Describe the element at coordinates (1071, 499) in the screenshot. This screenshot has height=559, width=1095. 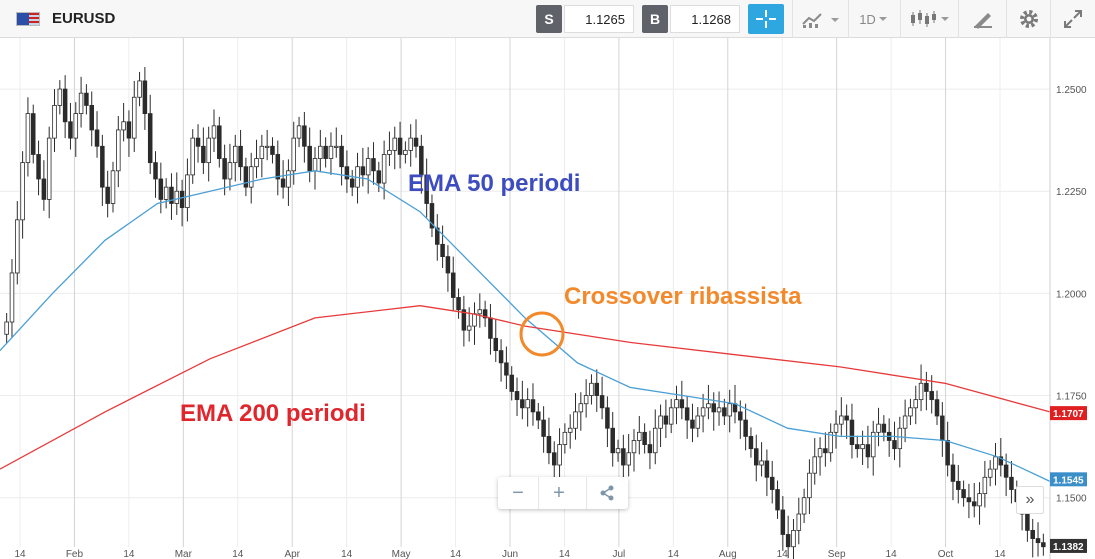
I see `y-tick-label: 1.1500` at that location.